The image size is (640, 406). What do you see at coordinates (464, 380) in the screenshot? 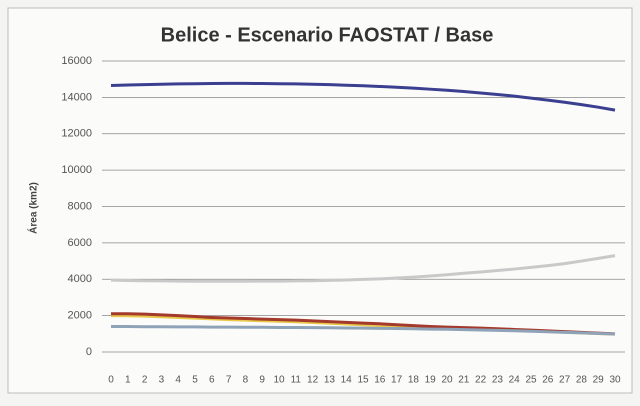
I see `x-tick-label: 21` at bounding box center [464, 380].